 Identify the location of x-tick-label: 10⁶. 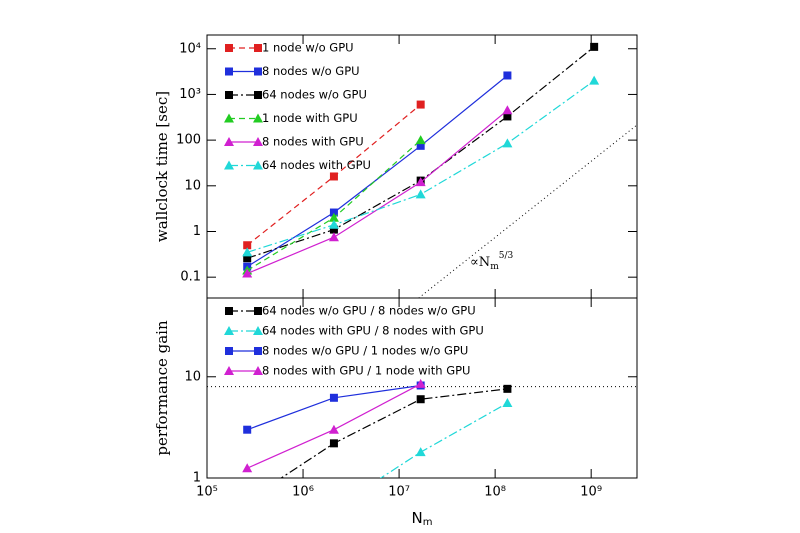
(303, 492).